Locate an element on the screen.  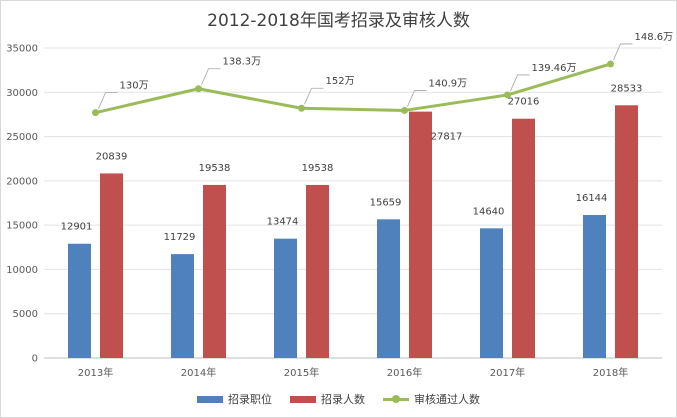
data-label-approved: 138.3万 is located at coordinates (242, 62).